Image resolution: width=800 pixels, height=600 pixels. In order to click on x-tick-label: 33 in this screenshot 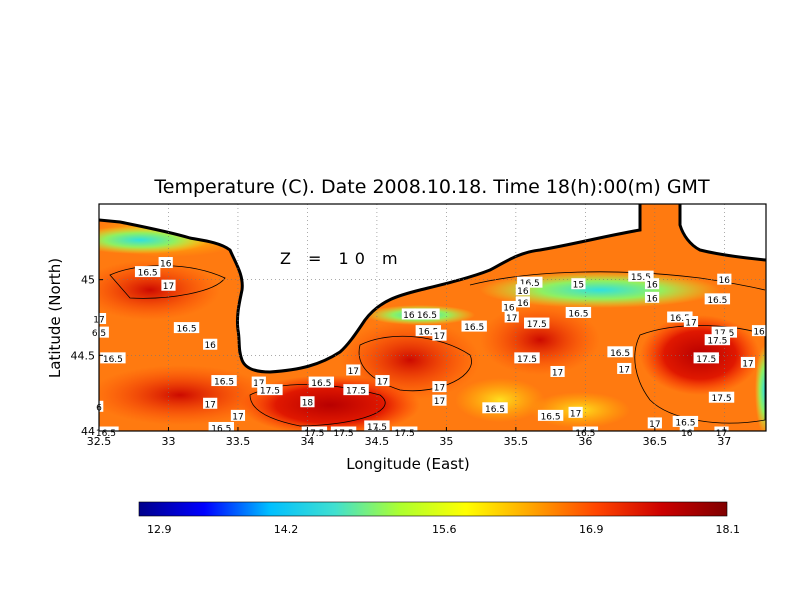, I will do `click(168, 441)`.